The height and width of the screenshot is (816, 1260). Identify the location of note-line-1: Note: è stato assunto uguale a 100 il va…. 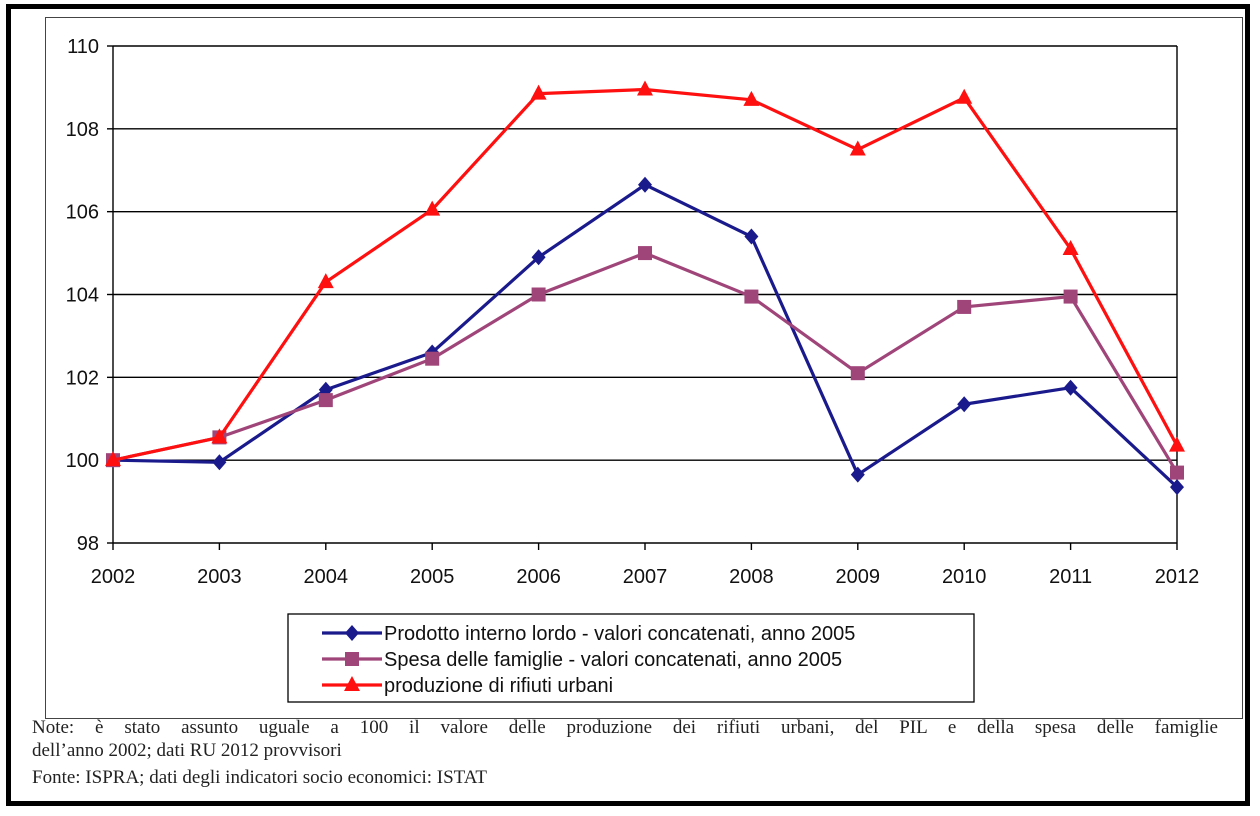
(625, 727).